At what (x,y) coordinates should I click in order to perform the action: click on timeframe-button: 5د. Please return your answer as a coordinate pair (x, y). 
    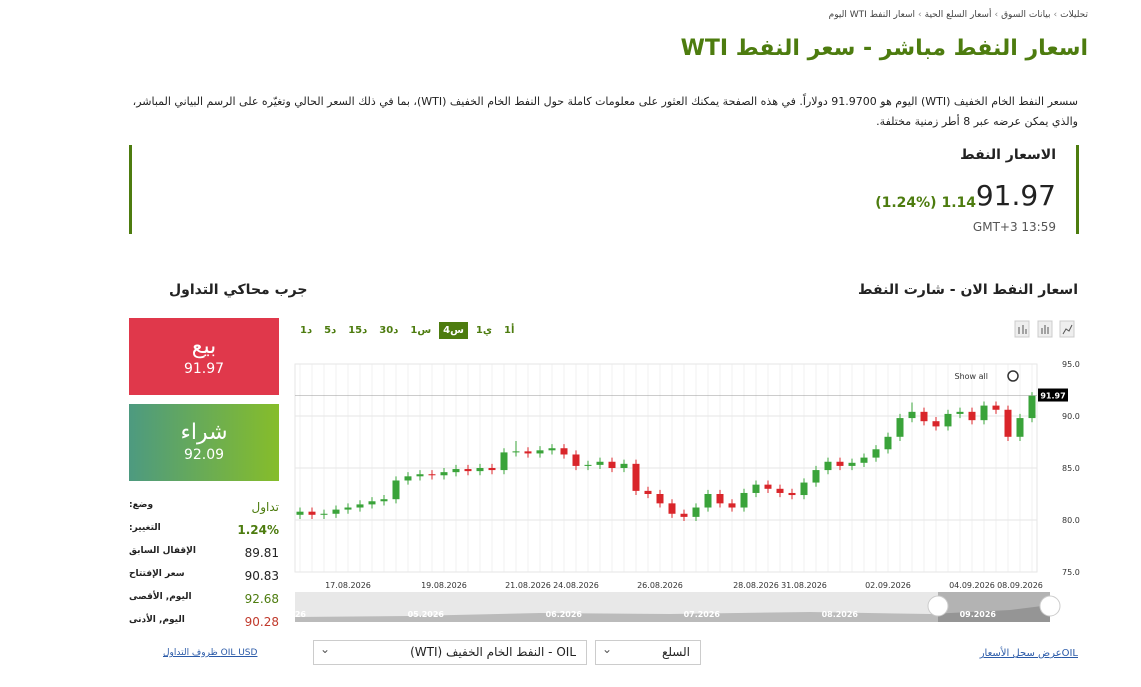
    Looking at the image, I should click on (330, 330).